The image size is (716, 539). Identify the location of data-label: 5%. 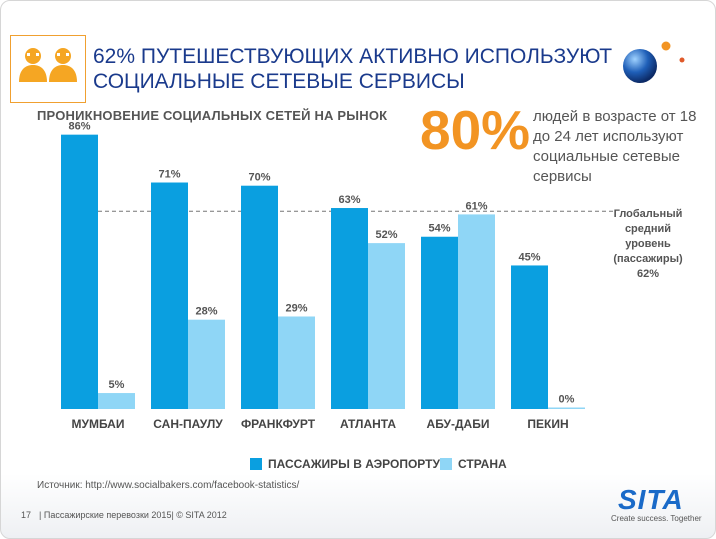
(117, 385).